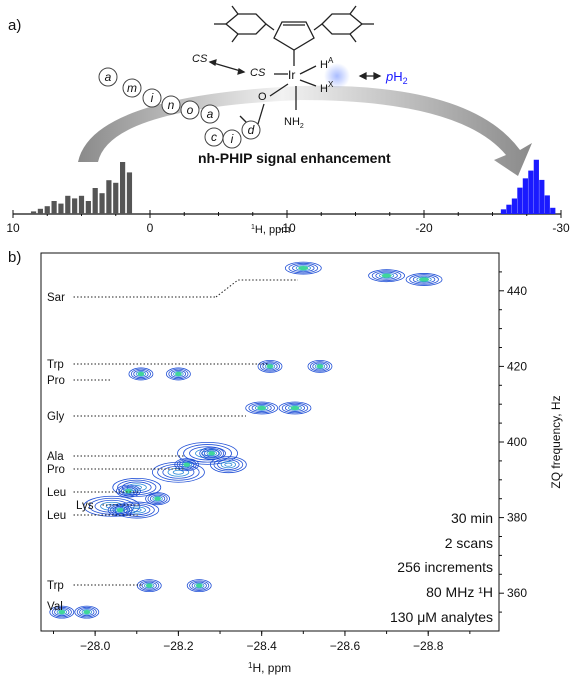 The height and width of the screenshot is (678, 581). What do you see at coordinates (150, 228) in the screenshot?
I see `panel-a-x-tick-label: 0` at bounding box center [150, 228].